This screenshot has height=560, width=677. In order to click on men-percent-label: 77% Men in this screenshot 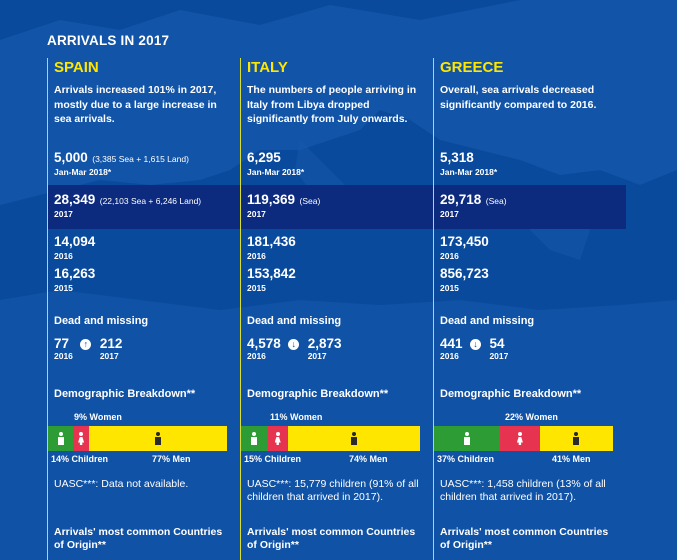, I will do `click(171, 459)`.